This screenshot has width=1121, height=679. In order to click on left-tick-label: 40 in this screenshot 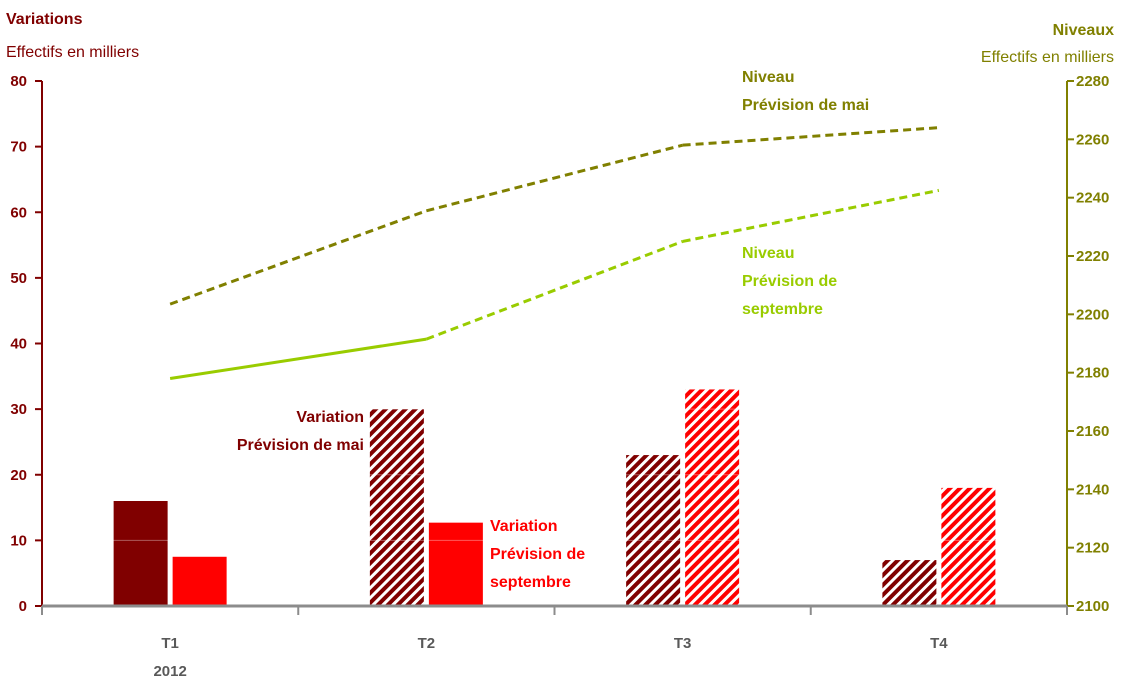, I will do `click(18, 344)`.